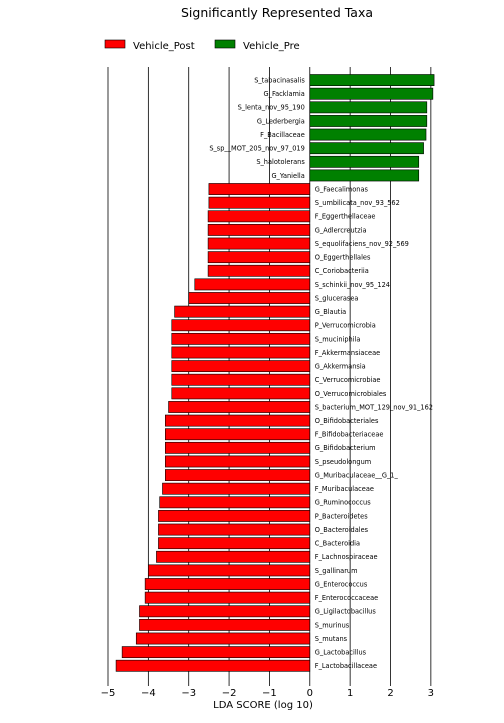 The width and height of the screenshot is (504, 723). Describe the element at coordinates (346, 557) in the screenshot. I see `bar-label: F_Lachnospiraceae` at that location.